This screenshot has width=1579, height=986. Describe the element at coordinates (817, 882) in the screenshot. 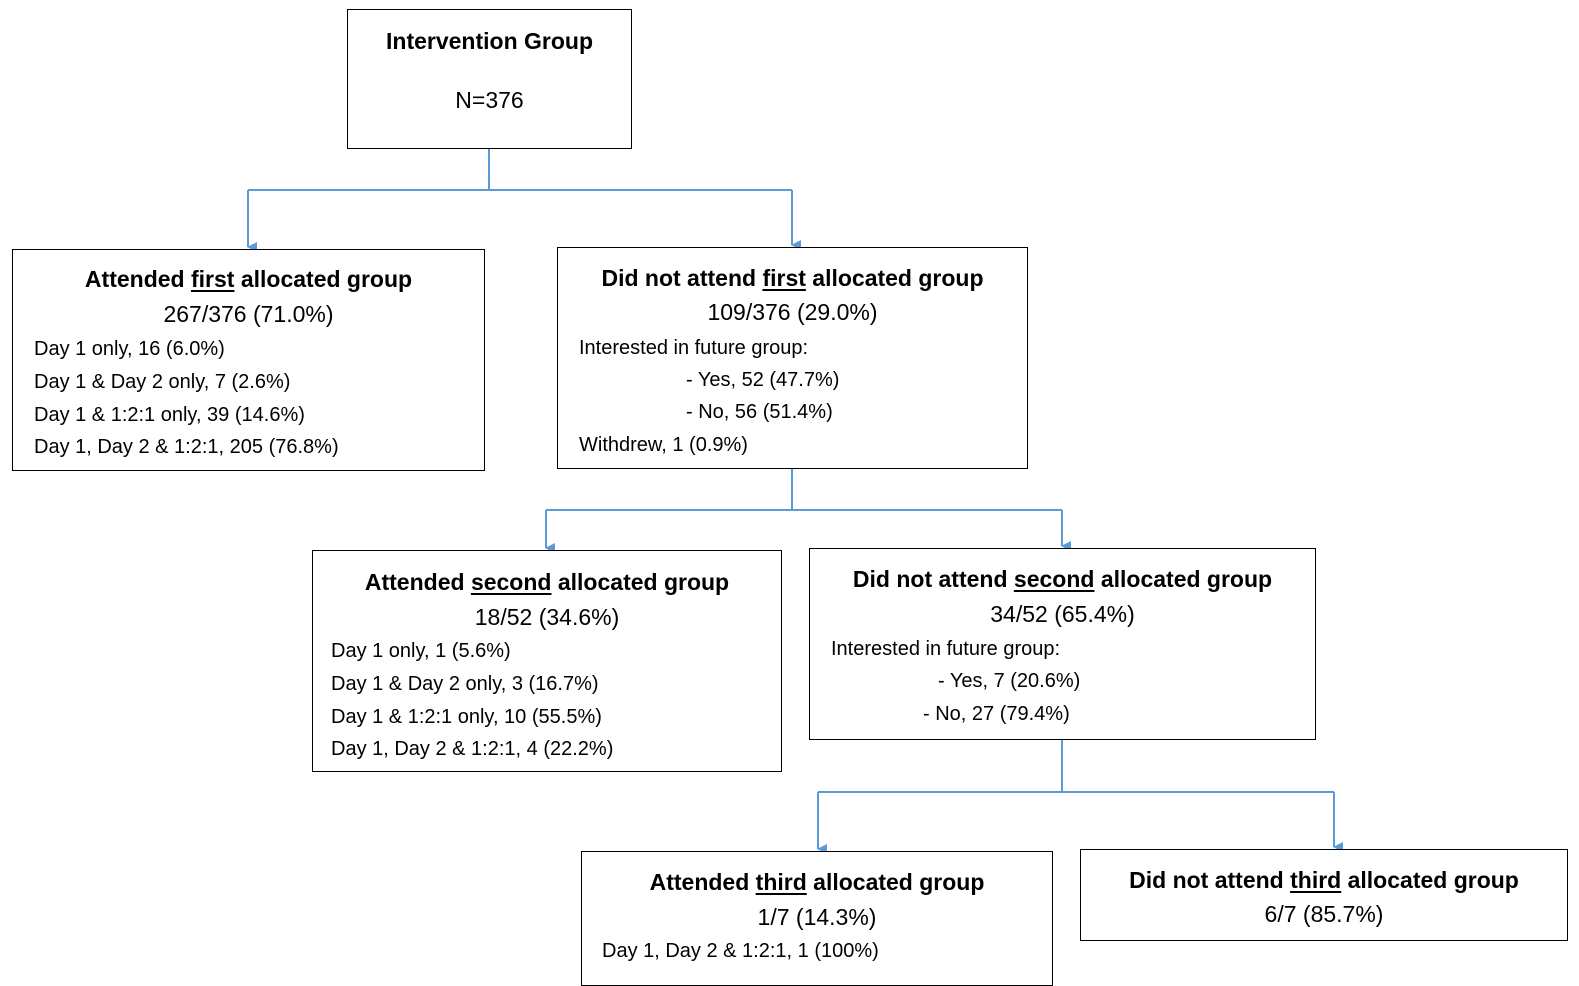

I see `attended-third-title: Attended third allocated group` at that location.